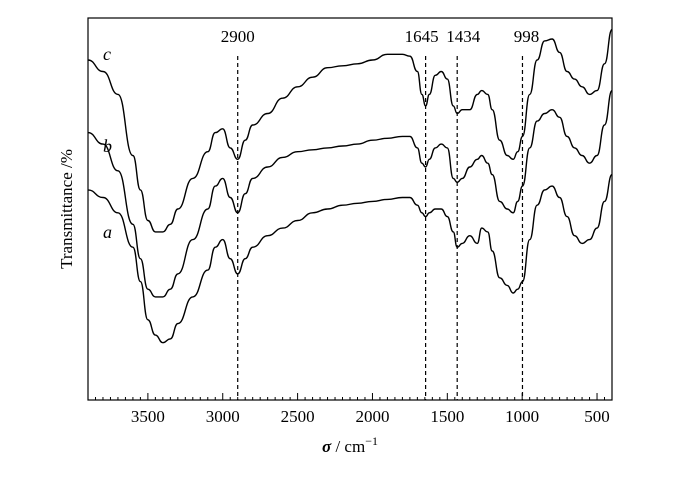 Image resolution: width=700 pixels, height=481 pixels. I want to click on curve-label-c: c, so click(107, 54).